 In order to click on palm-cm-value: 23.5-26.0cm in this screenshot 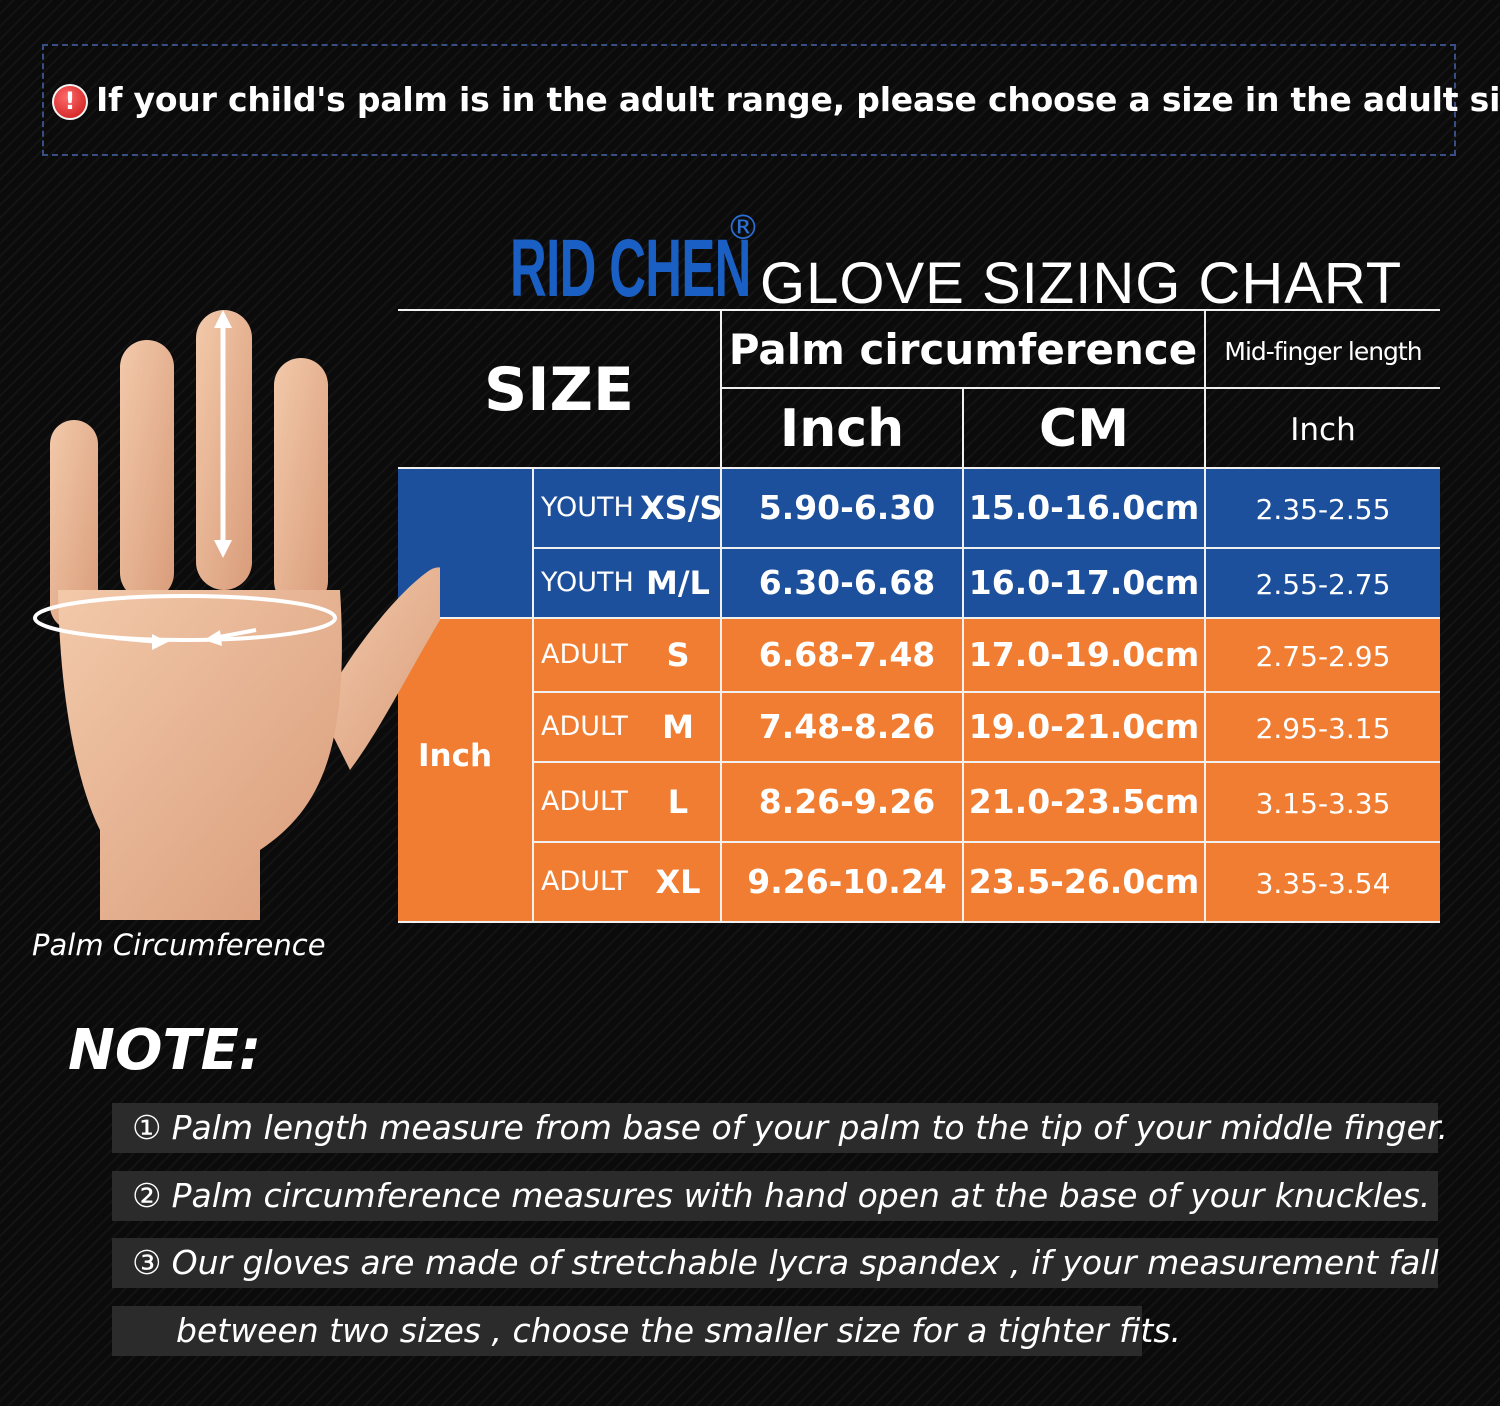, I will do `click(1084, 881)`.